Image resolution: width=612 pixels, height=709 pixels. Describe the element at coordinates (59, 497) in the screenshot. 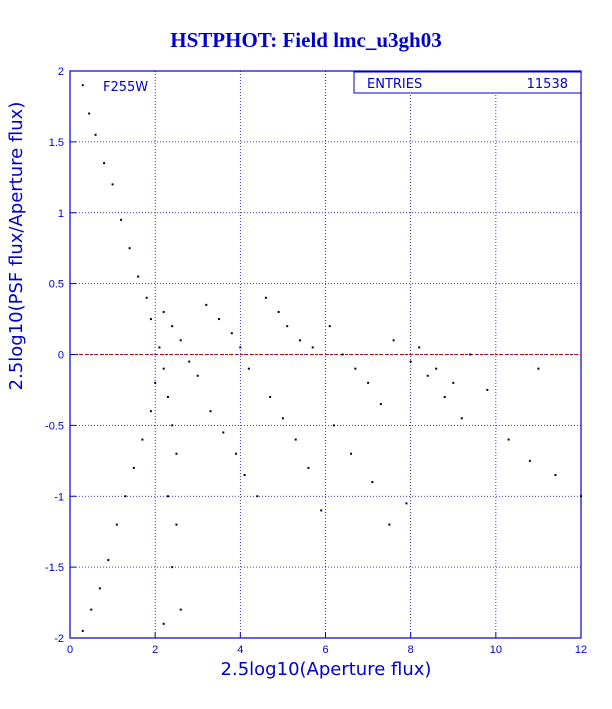

I see `y-tick-label: -1` at that location.